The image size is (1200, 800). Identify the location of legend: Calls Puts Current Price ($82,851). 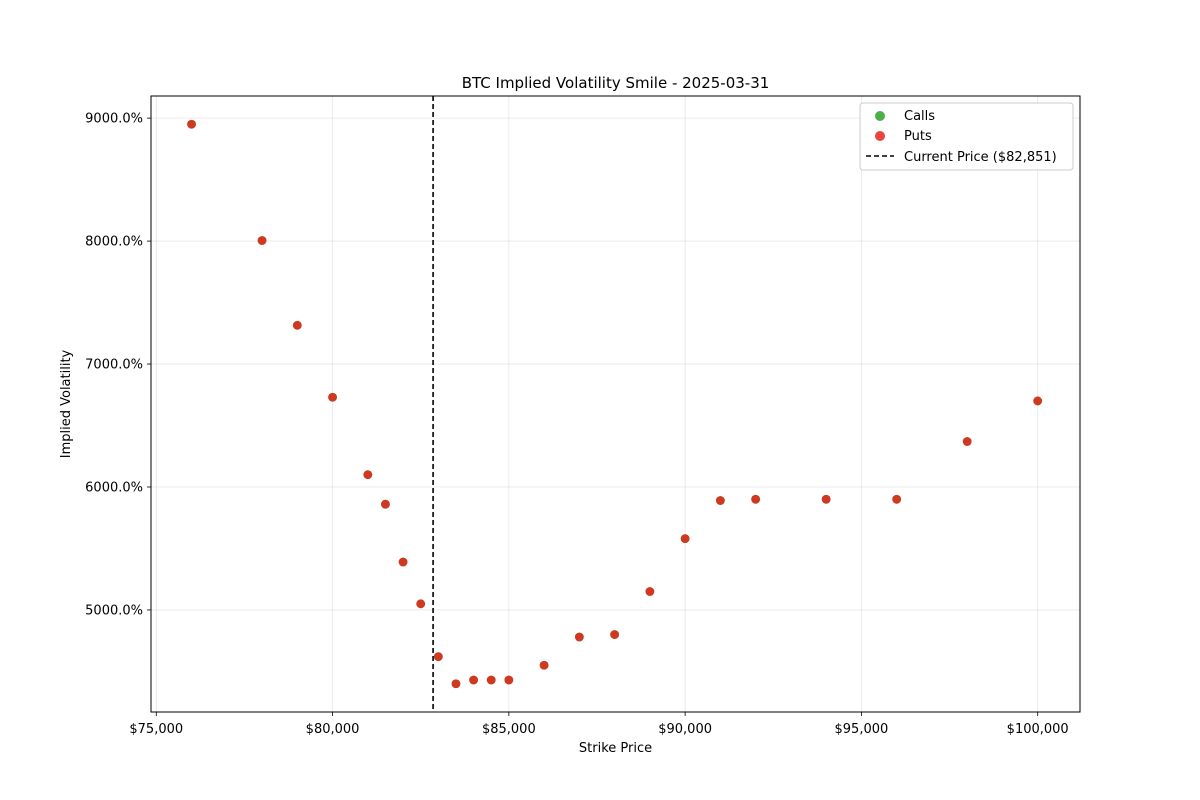
(966, 136).